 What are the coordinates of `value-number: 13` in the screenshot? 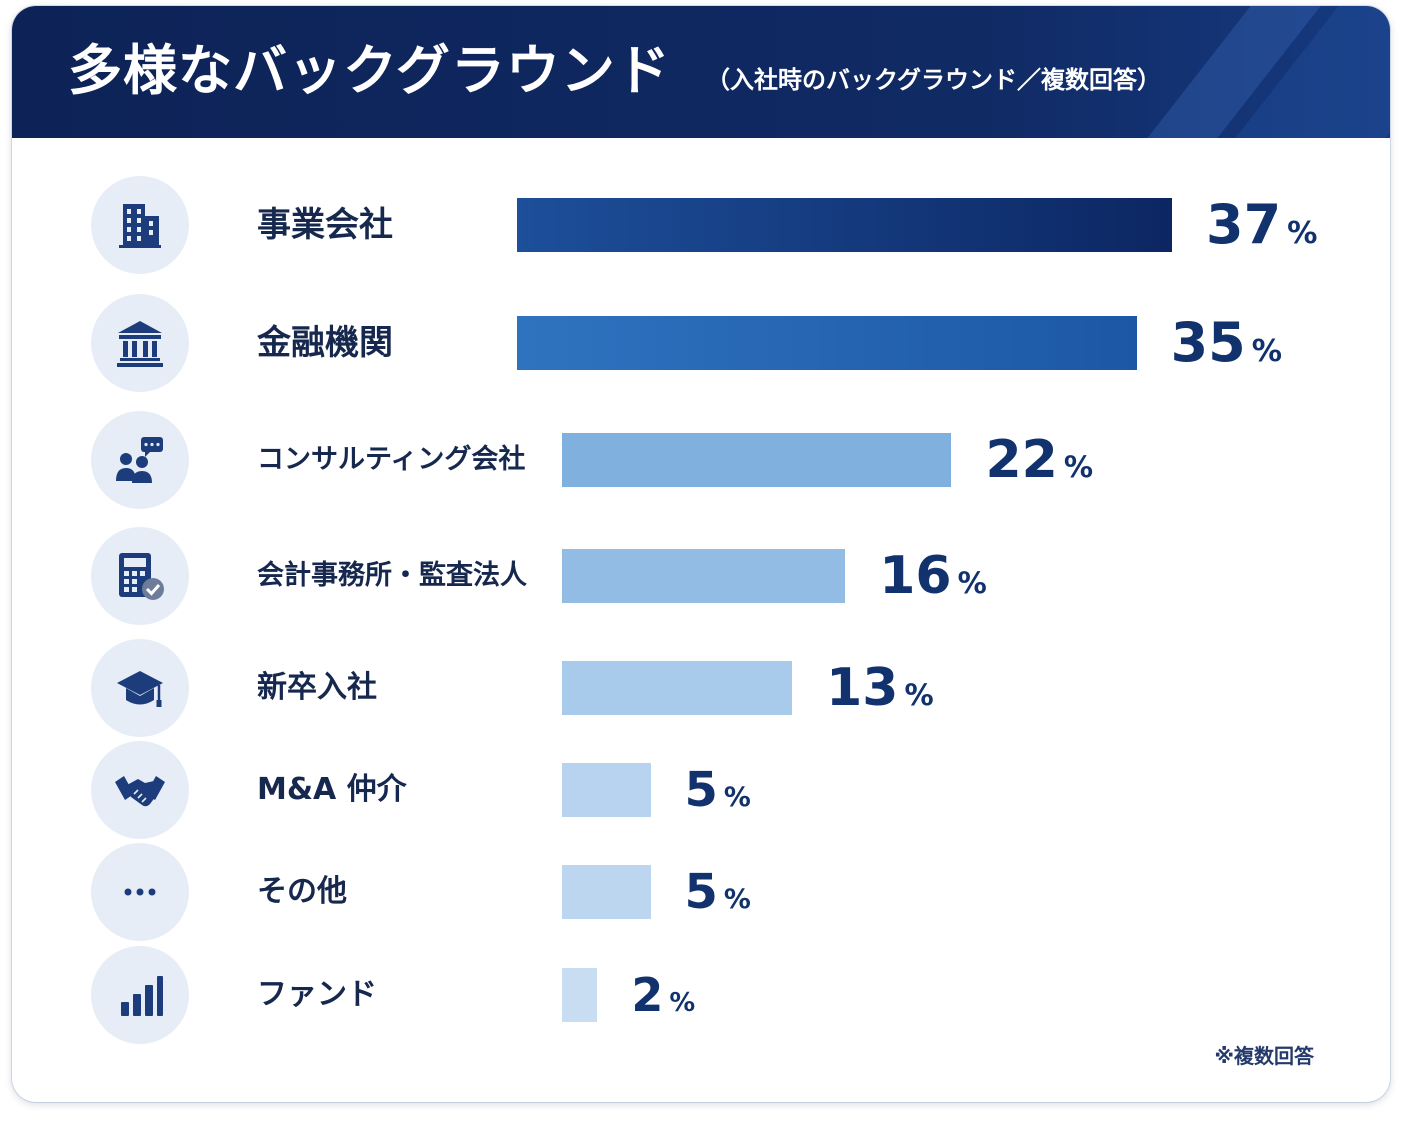 It's located at (862, 688).